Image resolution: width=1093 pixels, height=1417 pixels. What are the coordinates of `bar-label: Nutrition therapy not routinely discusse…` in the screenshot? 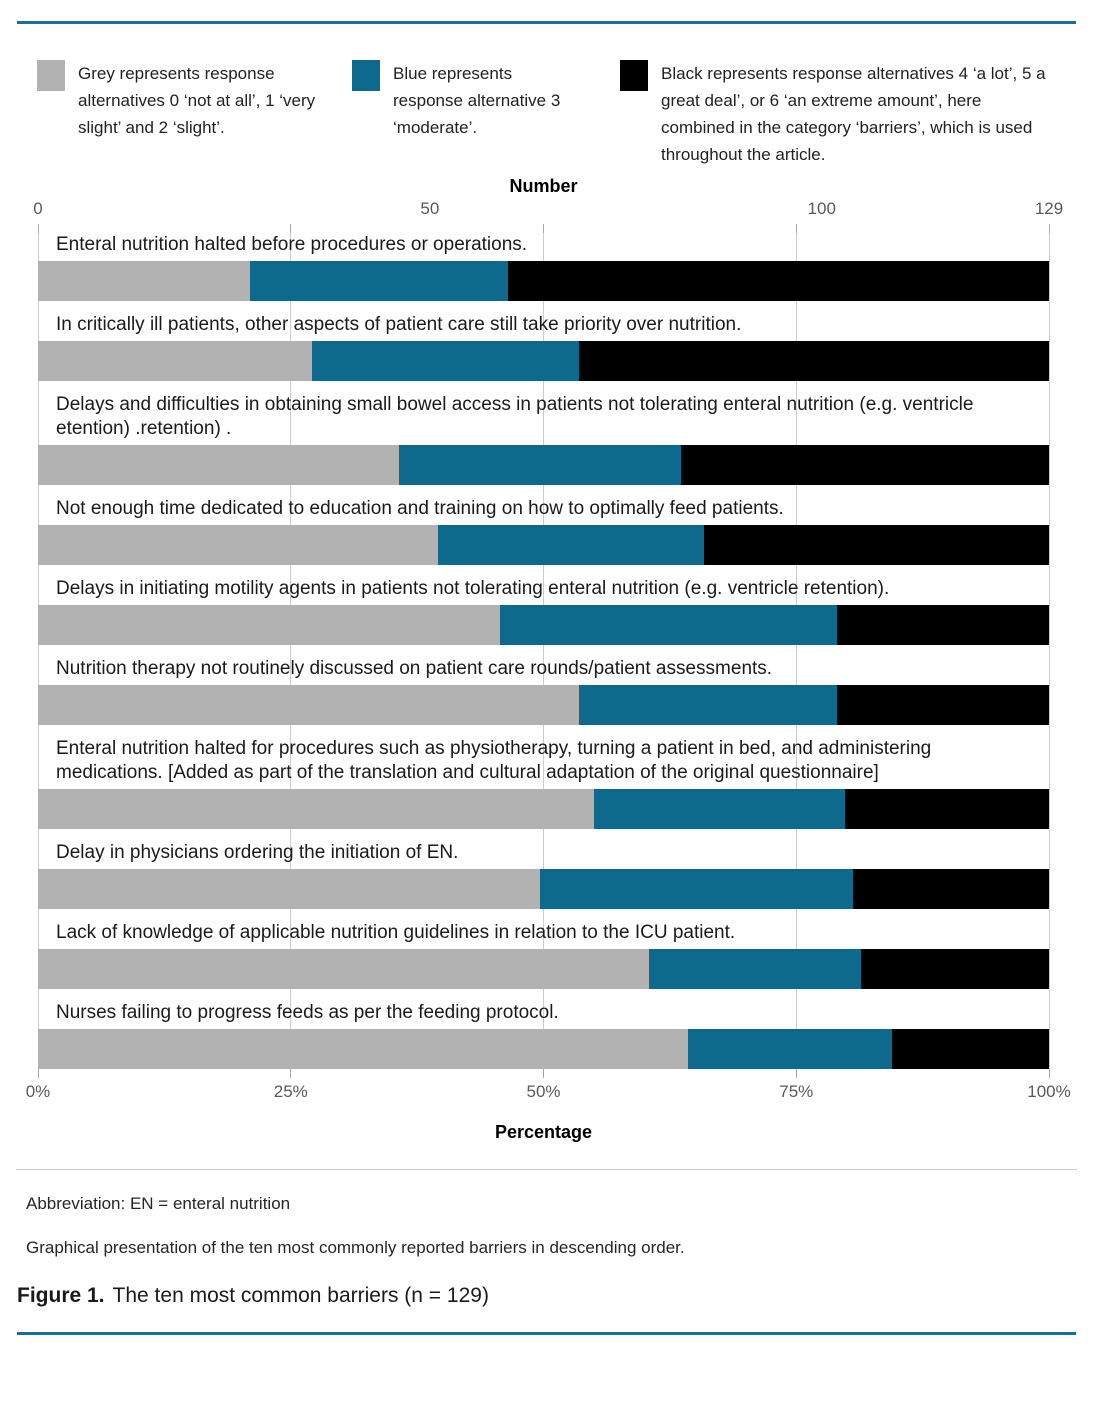 It's located at (414, 668).